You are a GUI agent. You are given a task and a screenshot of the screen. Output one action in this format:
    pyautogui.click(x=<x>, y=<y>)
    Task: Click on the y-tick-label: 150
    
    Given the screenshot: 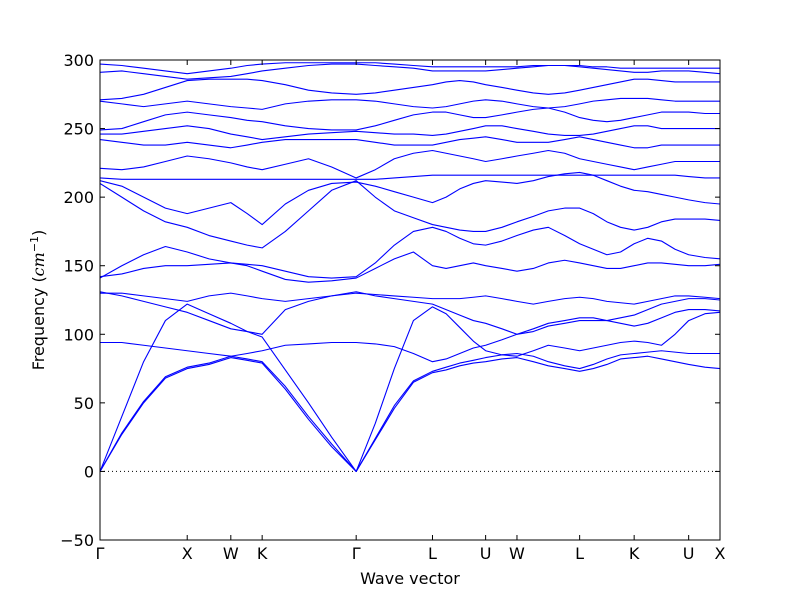 What is the action you would take?
    pyautogui.click(x=78, y=266)
    